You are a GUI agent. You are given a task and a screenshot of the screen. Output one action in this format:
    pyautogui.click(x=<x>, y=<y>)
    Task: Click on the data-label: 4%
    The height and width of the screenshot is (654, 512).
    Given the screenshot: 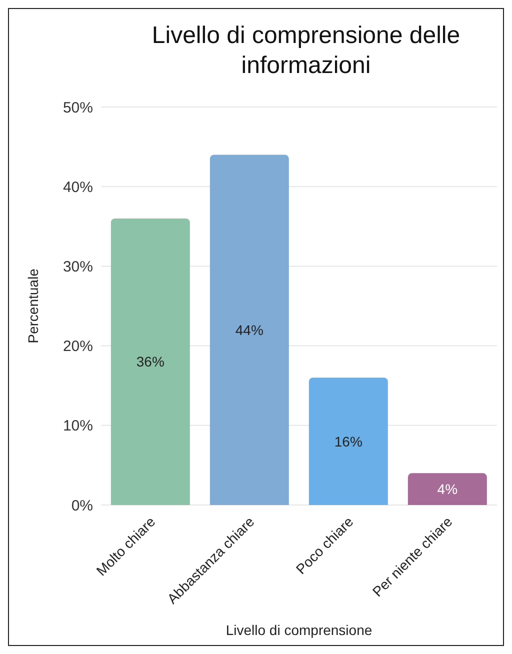 What is the action you would take?
    pyautogui.click(x=447, y=489)
    